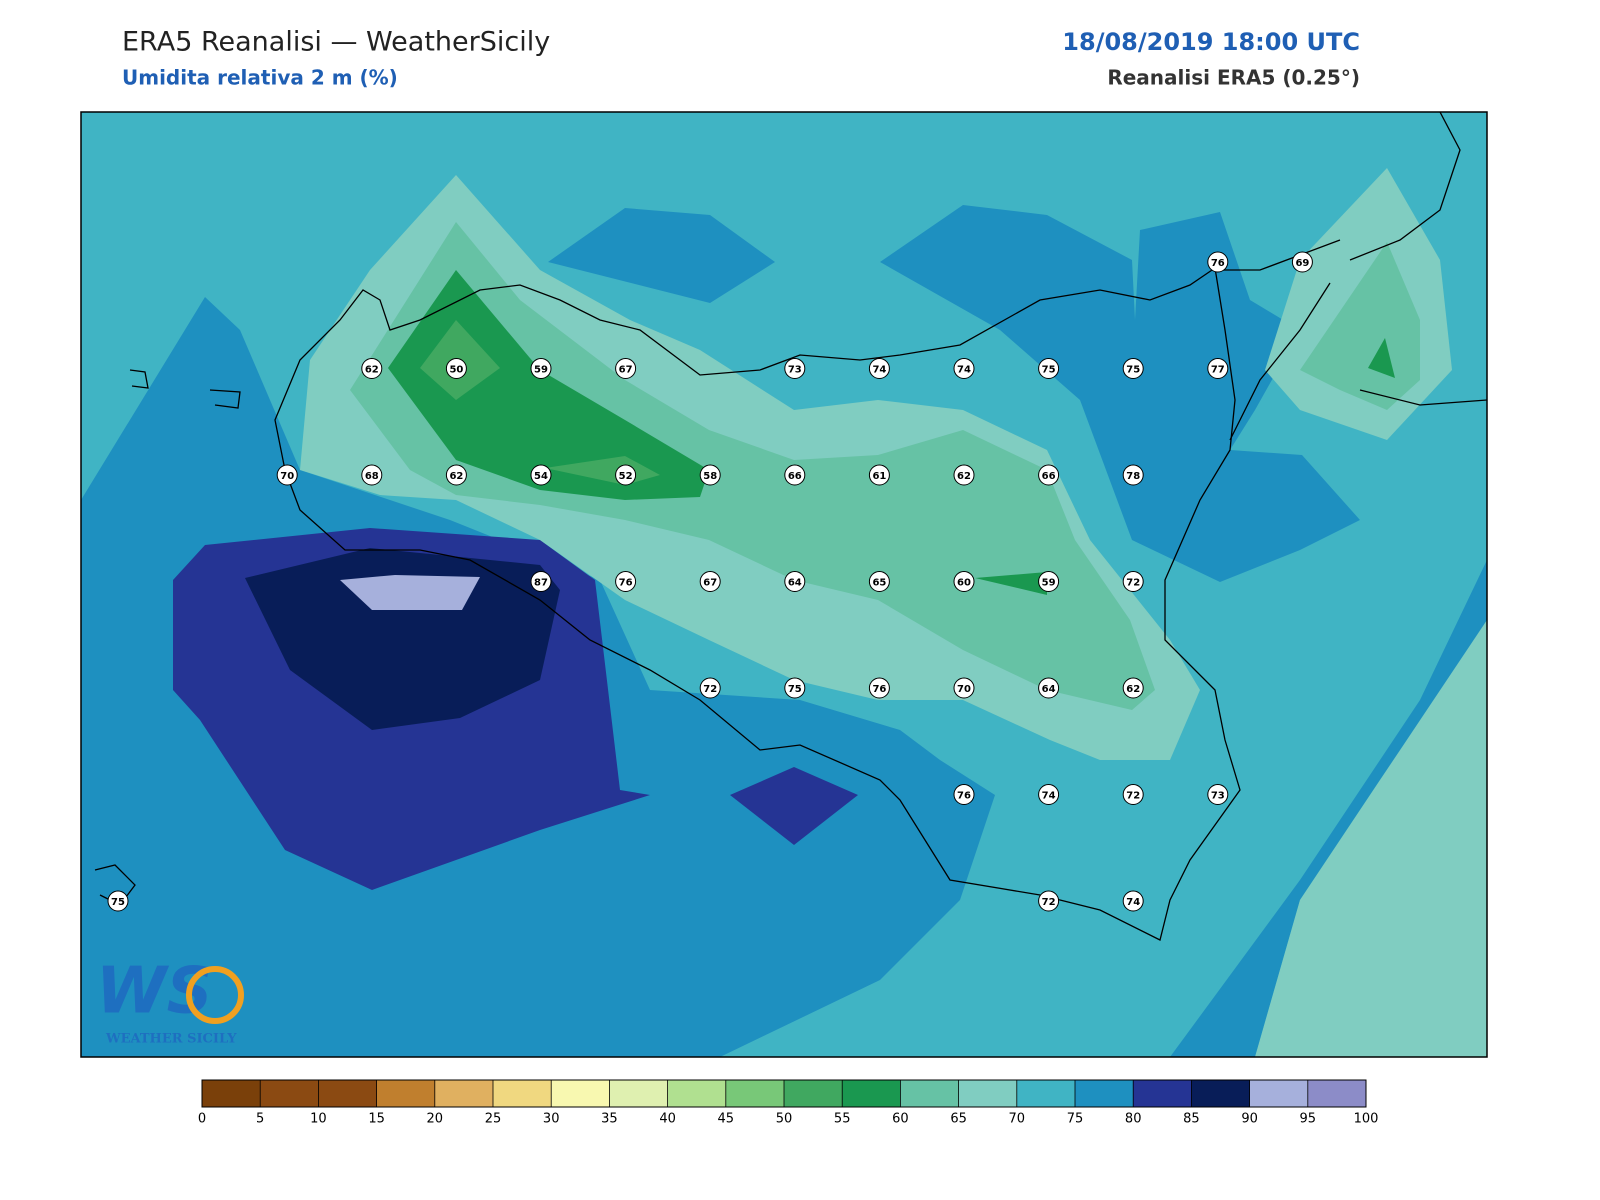 Image resolution: width=1600 pixels, height=1200 pixels. Describe the element at coordinates (551, 1119) in the screenshot. I see `colorbar-tick-label: 30` at that location.